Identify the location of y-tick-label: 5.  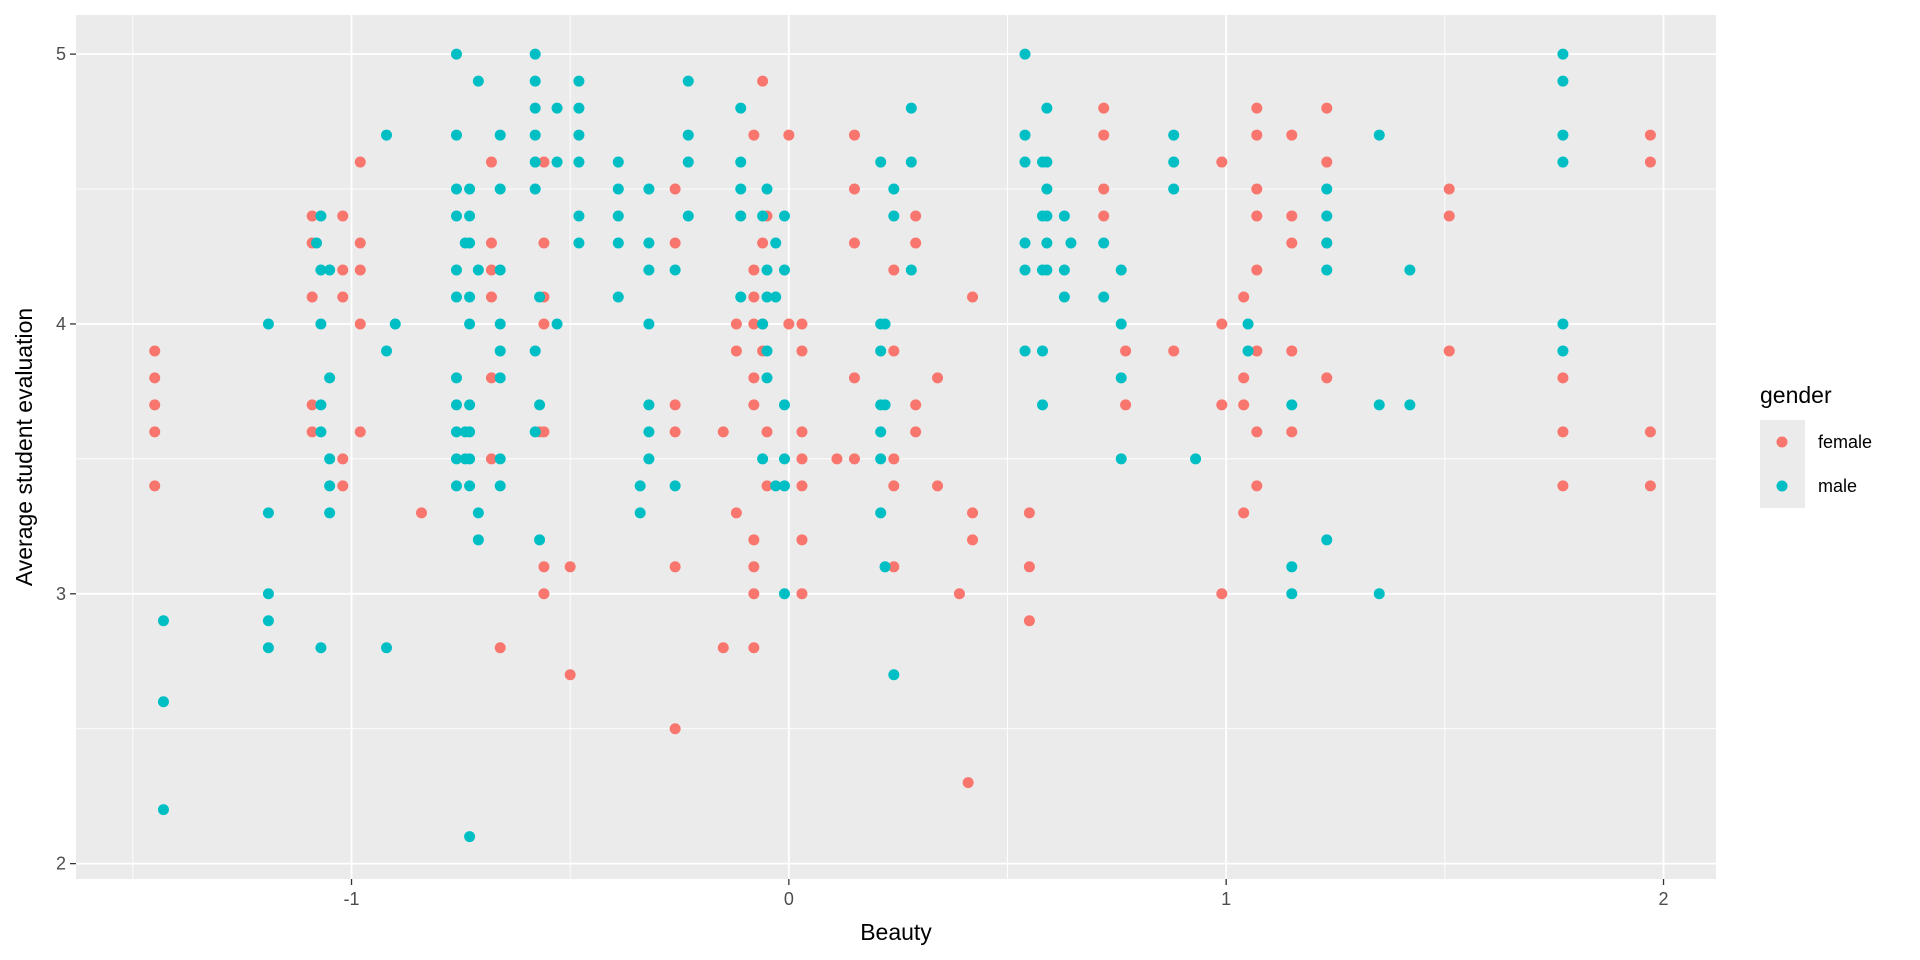
(61, 54).